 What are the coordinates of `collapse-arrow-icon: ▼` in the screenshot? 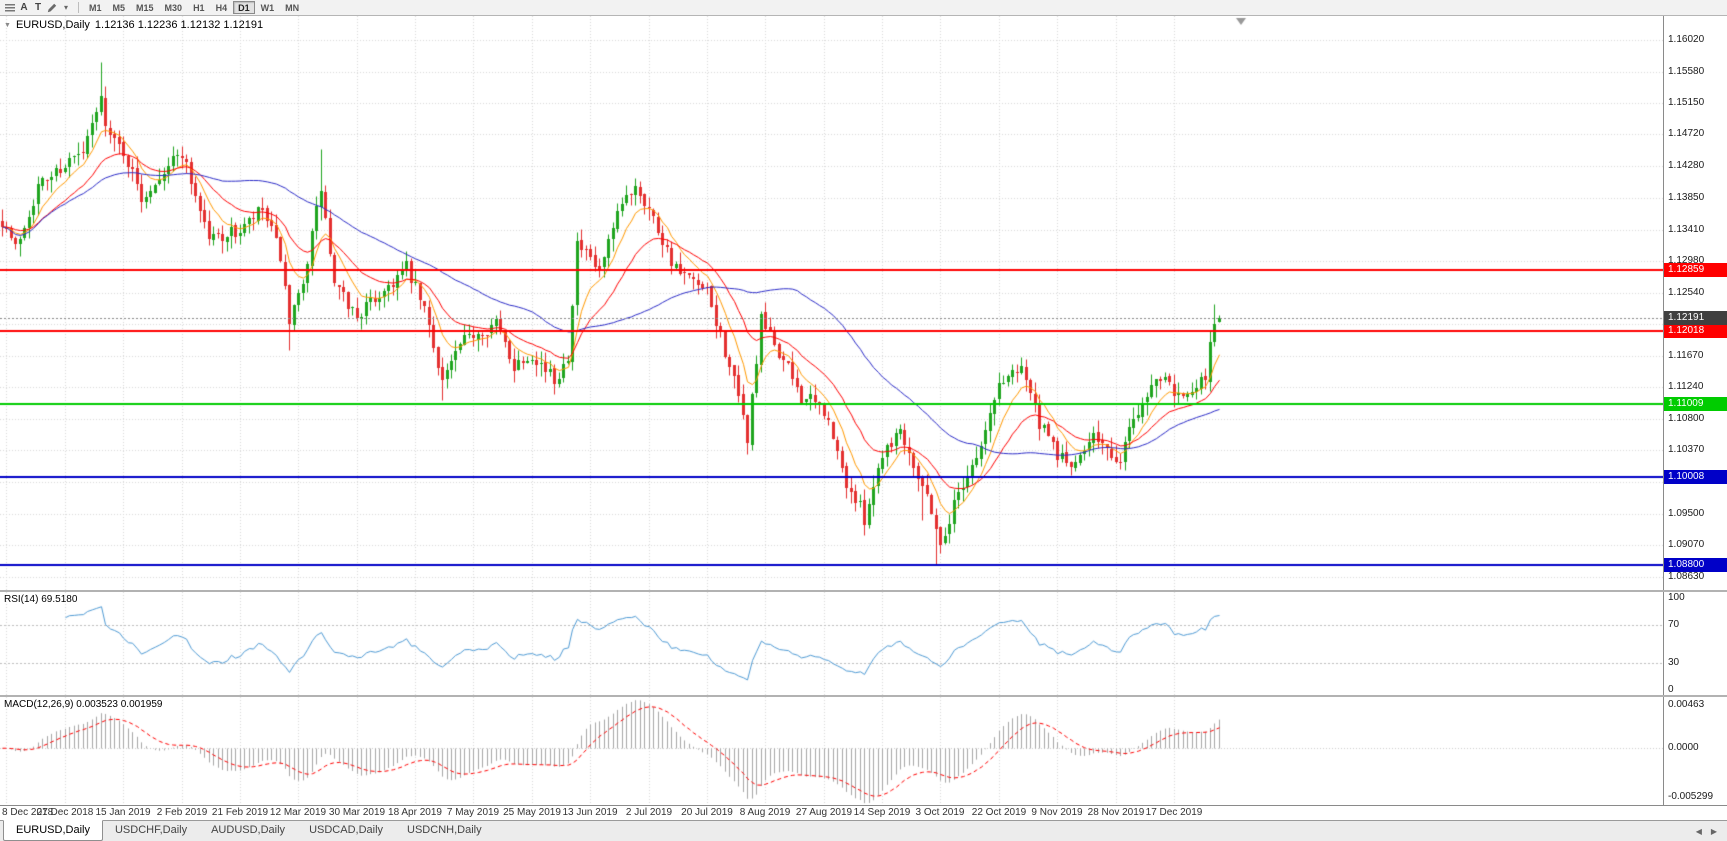 It's located at (7, 25).